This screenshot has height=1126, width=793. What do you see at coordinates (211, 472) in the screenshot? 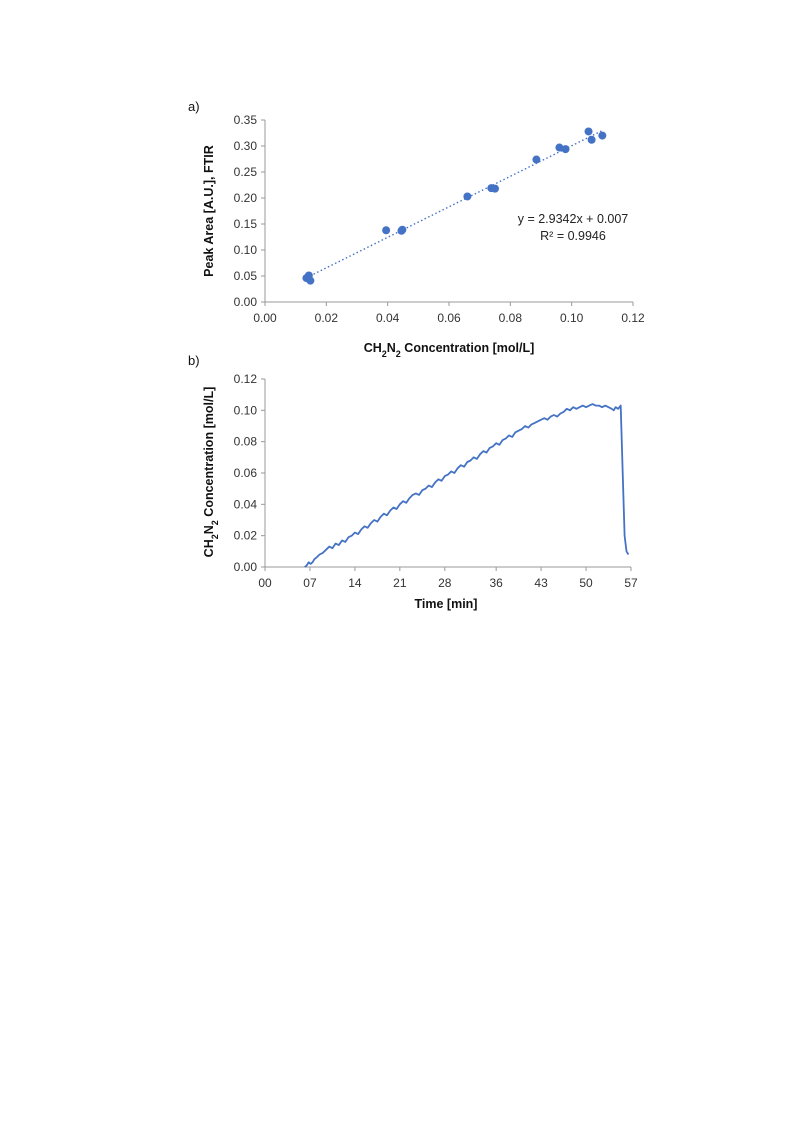
I see `y-axis-title-b: CH2N2 Concentration [mol/L]` at bounding box center [211, 472].